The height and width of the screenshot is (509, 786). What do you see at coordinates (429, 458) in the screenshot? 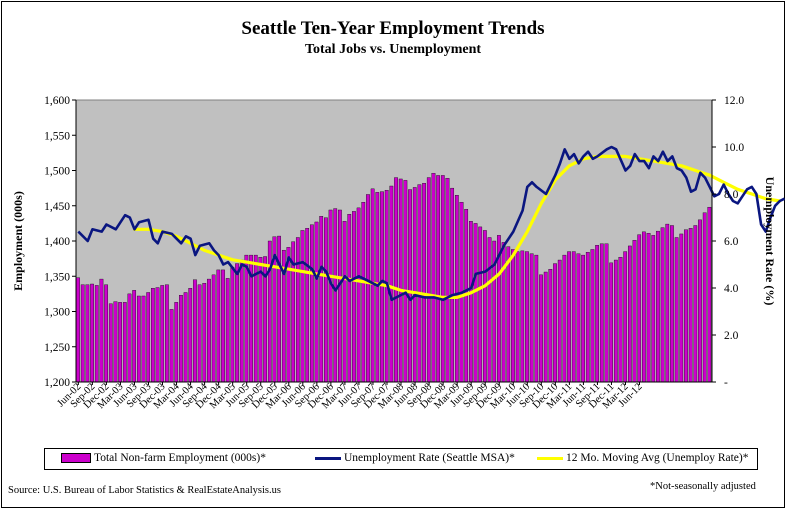
I see `legend-label-unemployment: Unemployment Rate (Seattle MSA)*` at bounding box center [429, 458].